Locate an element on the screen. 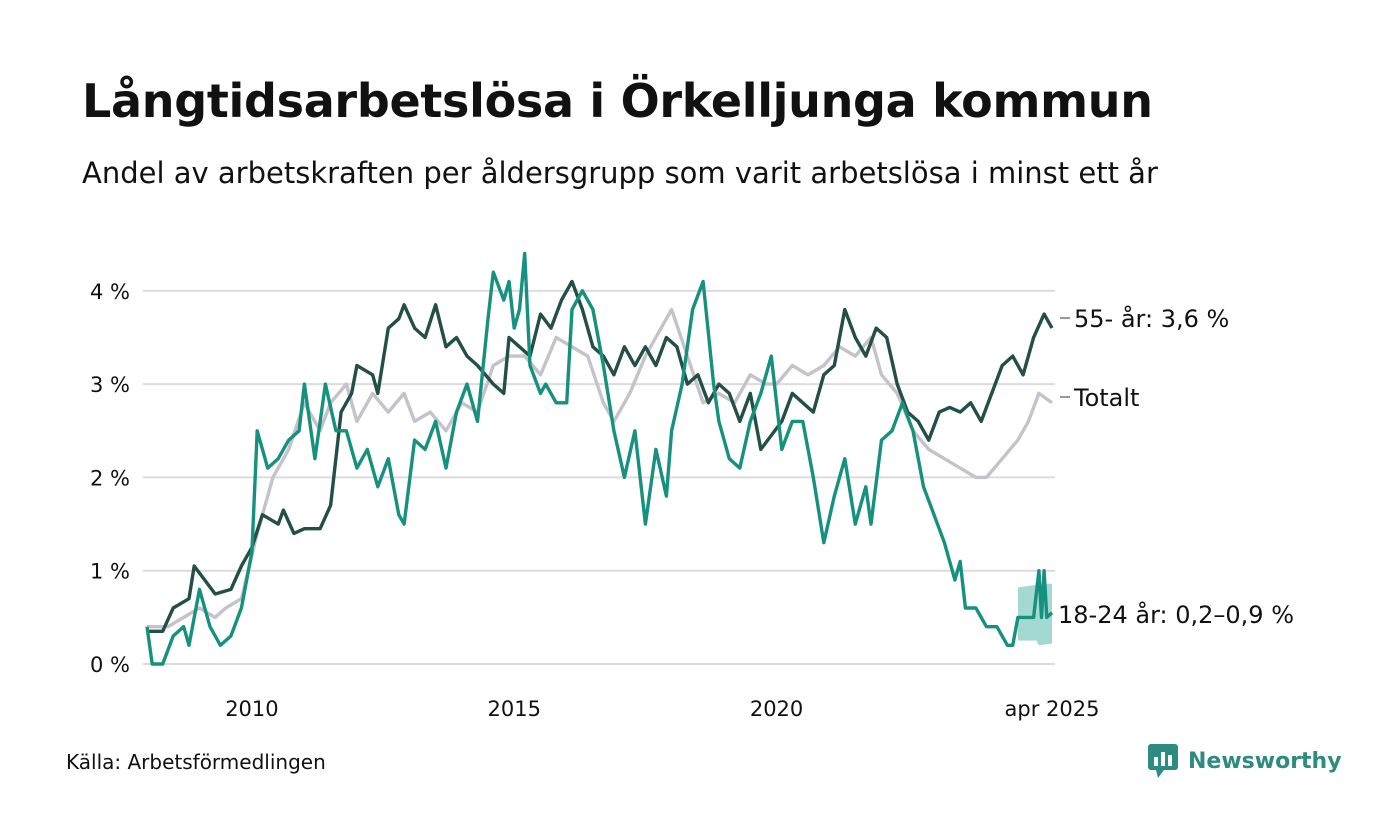  y-tick-label: 2 % is located at coordinates (110, 478).